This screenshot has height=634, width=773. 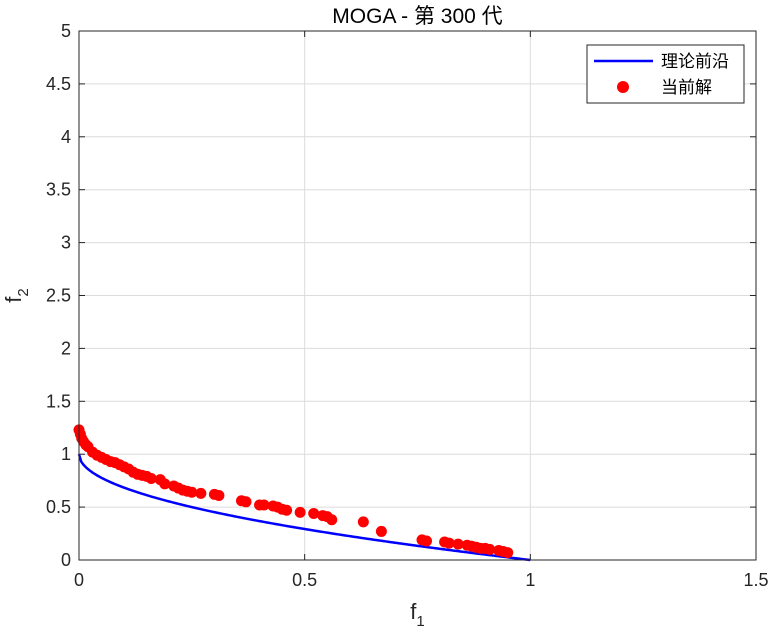 What do you see at coordinates (623, 87) in the screenshot?
I see `legend-points-swatch` at bounding box center [623, 87].